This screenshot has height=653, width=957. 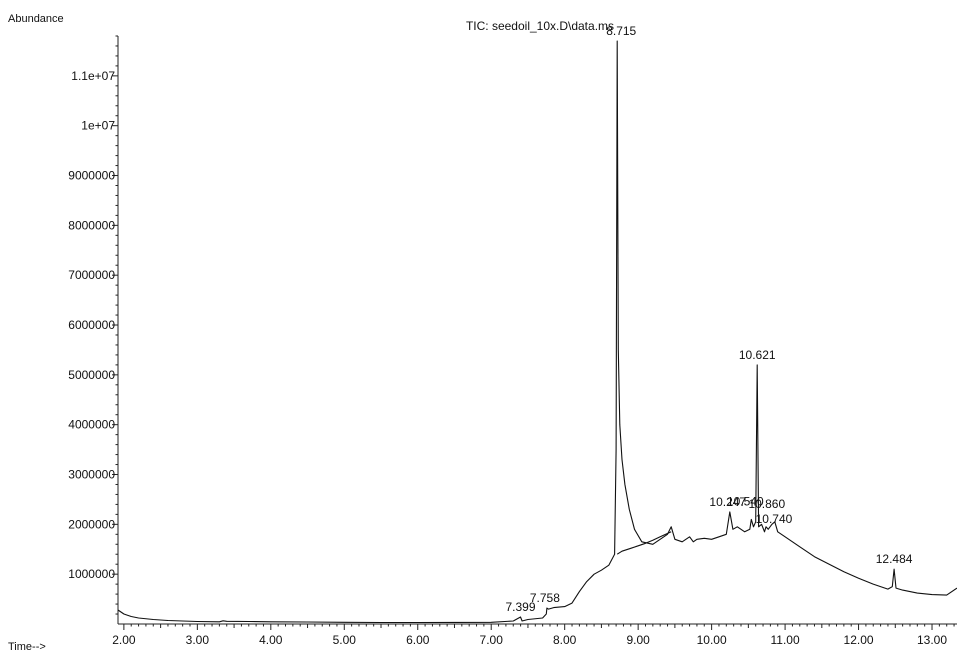 I want to click on x-axis-label: Time-->, so click(x=27, y=647).